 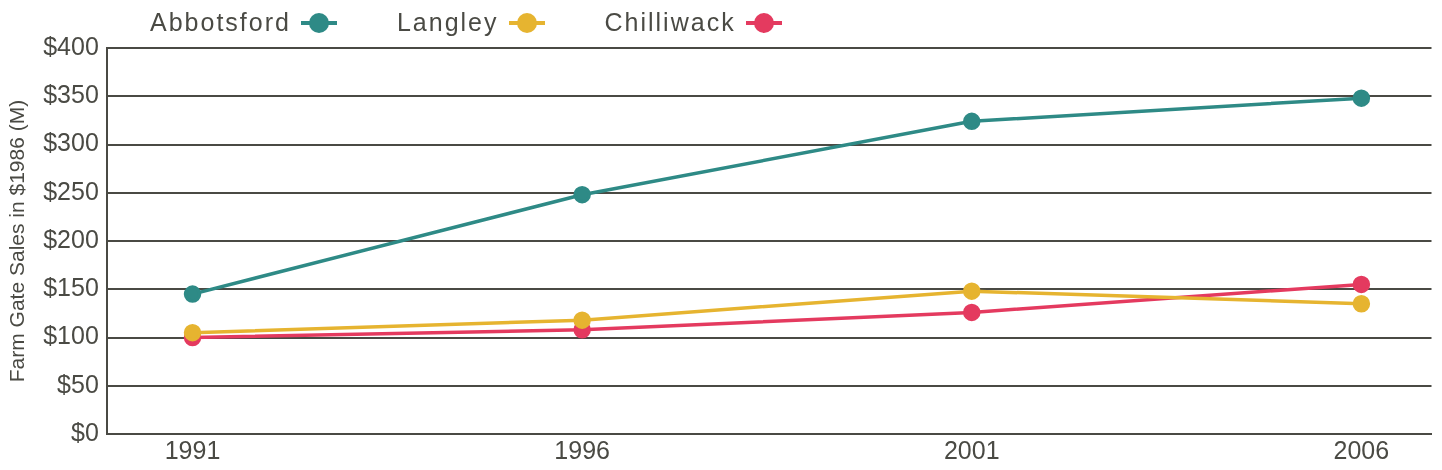 What do you see at coordinates (71, 94) in the screenshot?
I see `y-tick-label: $350` at bounding box center [71, 94].